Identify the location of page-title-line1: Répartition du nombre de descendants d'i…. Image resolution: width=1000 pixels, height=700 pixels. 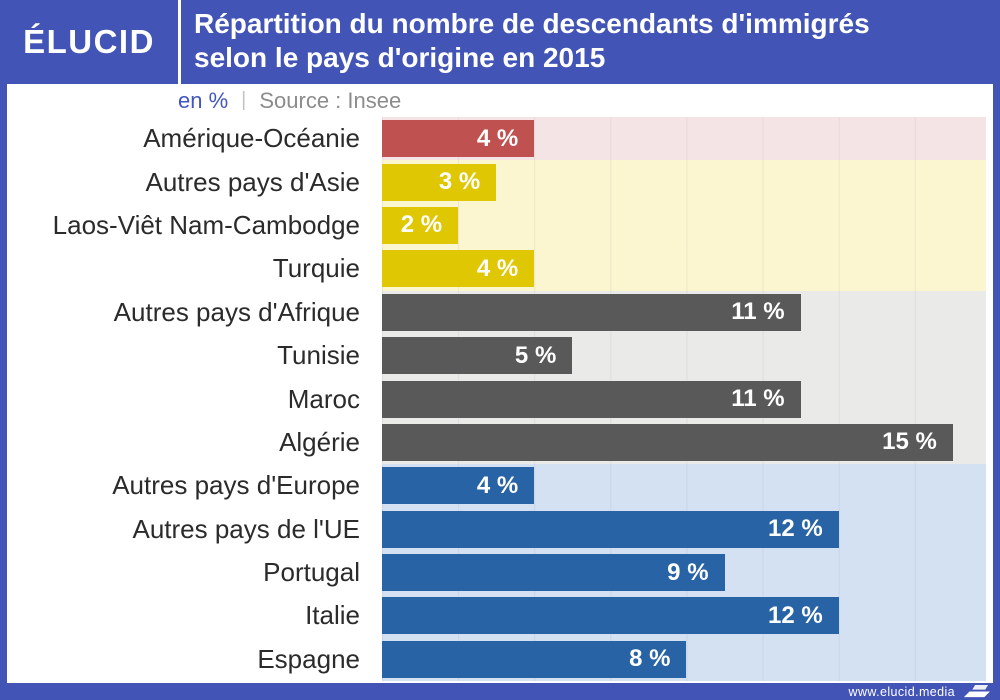
(532, 23).